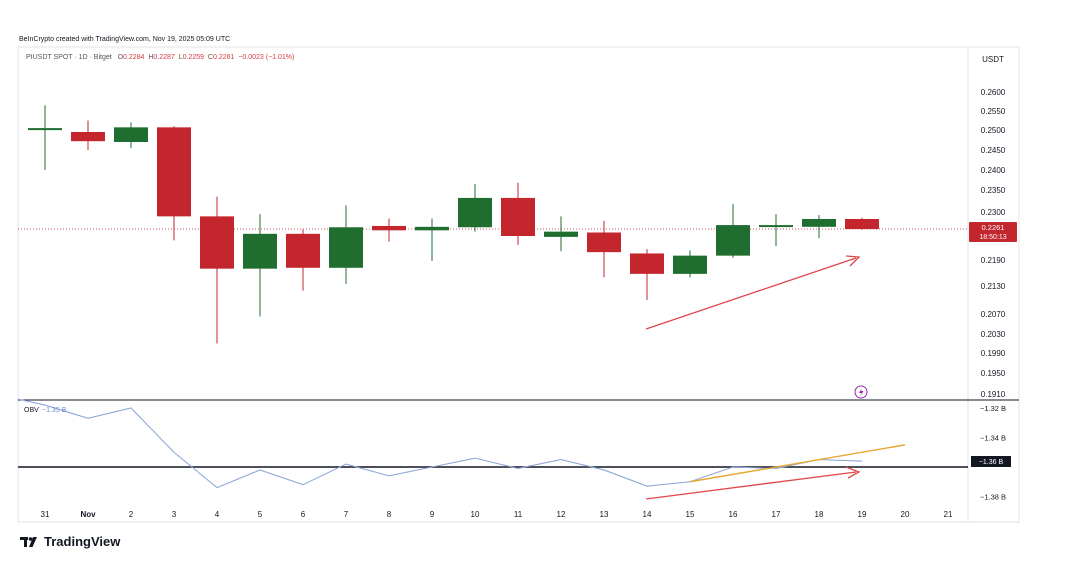 The height and width of the screenshot is (562, 1081). Describe the element at coordinates (993, 286) in the screenshot. I see `price-axis-label: 0.2130` at that location.